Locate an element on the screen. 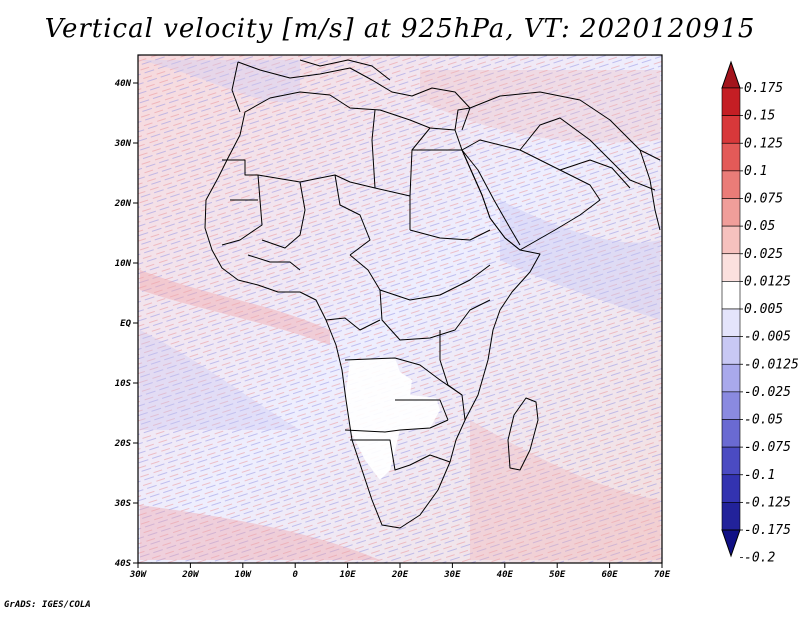 The height and width of the screenshot is (618, 800). x-tick-label: 20E is located at coordinates (400, 575).